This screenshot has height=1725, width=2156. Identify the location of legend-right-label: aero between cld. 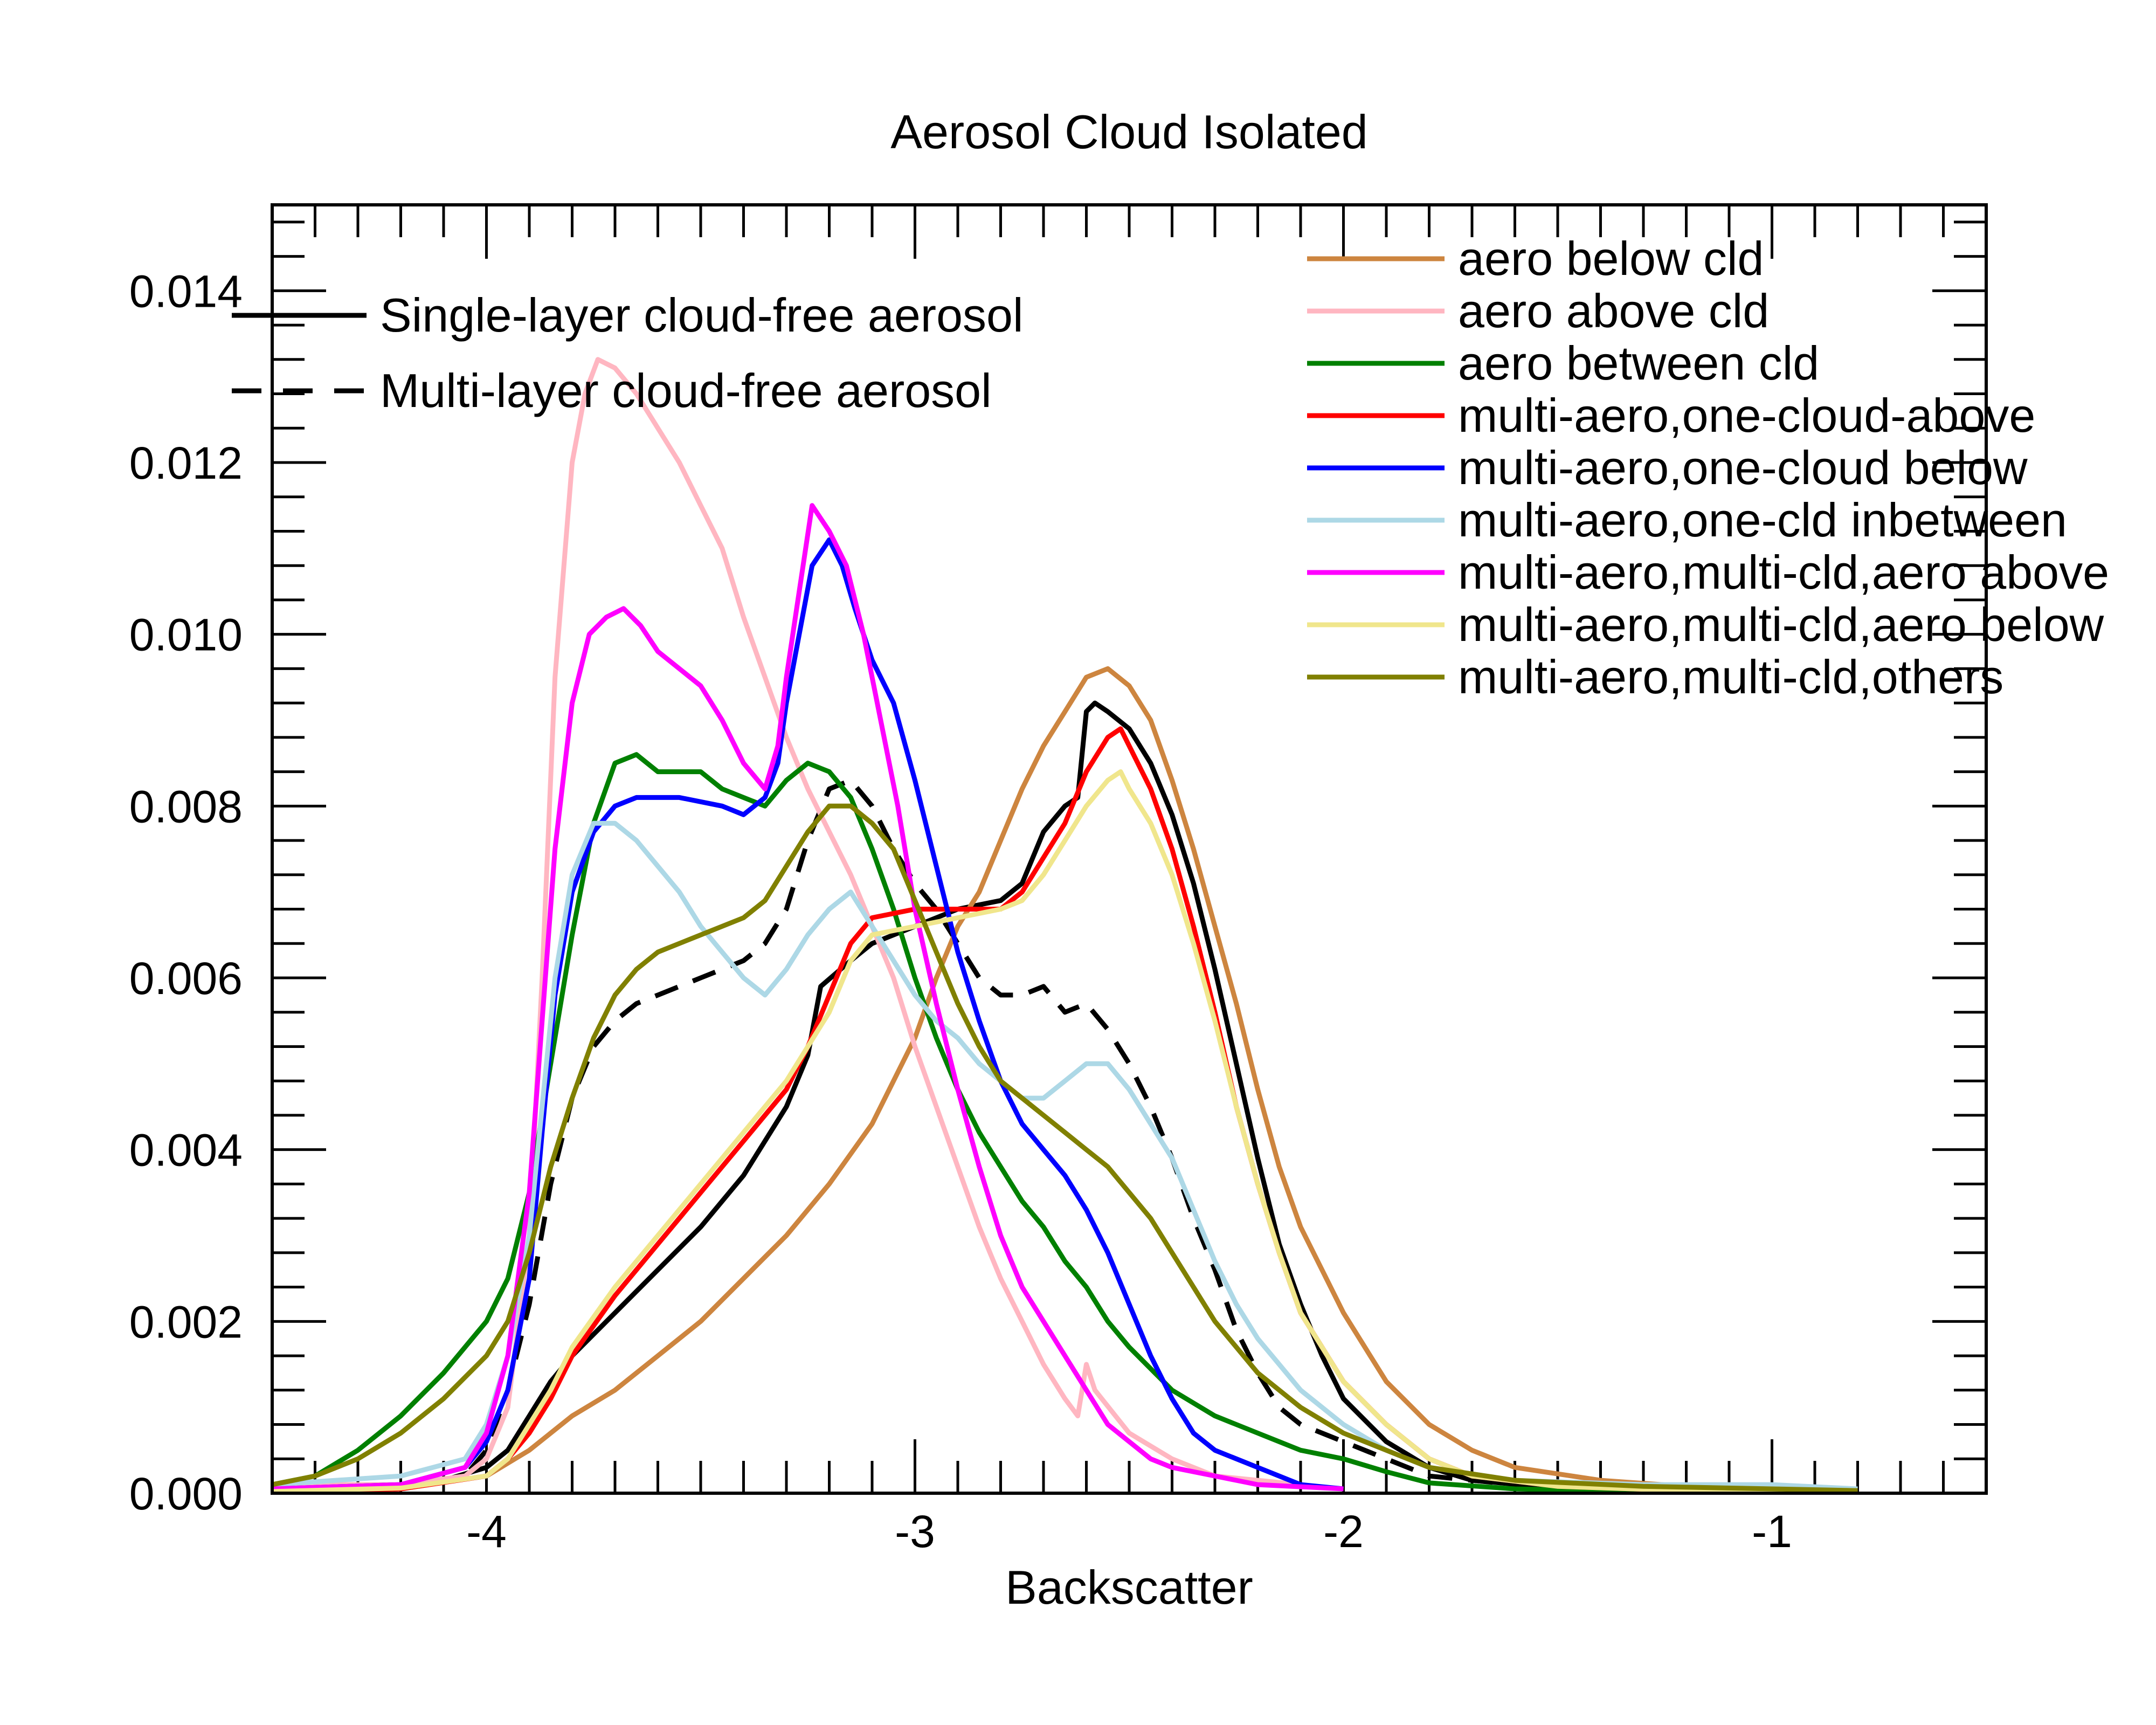
(1638, 363).